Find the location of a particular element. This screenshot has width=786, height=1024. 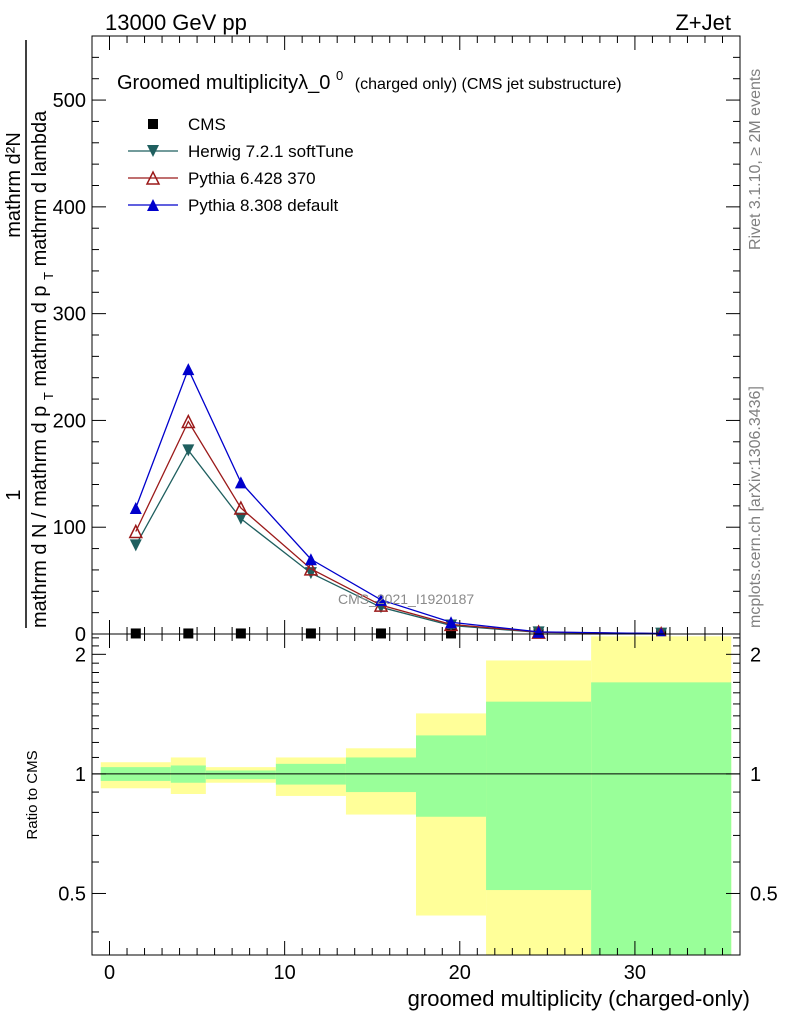

main-ylabel-numerator: mathrm d²N is located at coordinates (14, 185).